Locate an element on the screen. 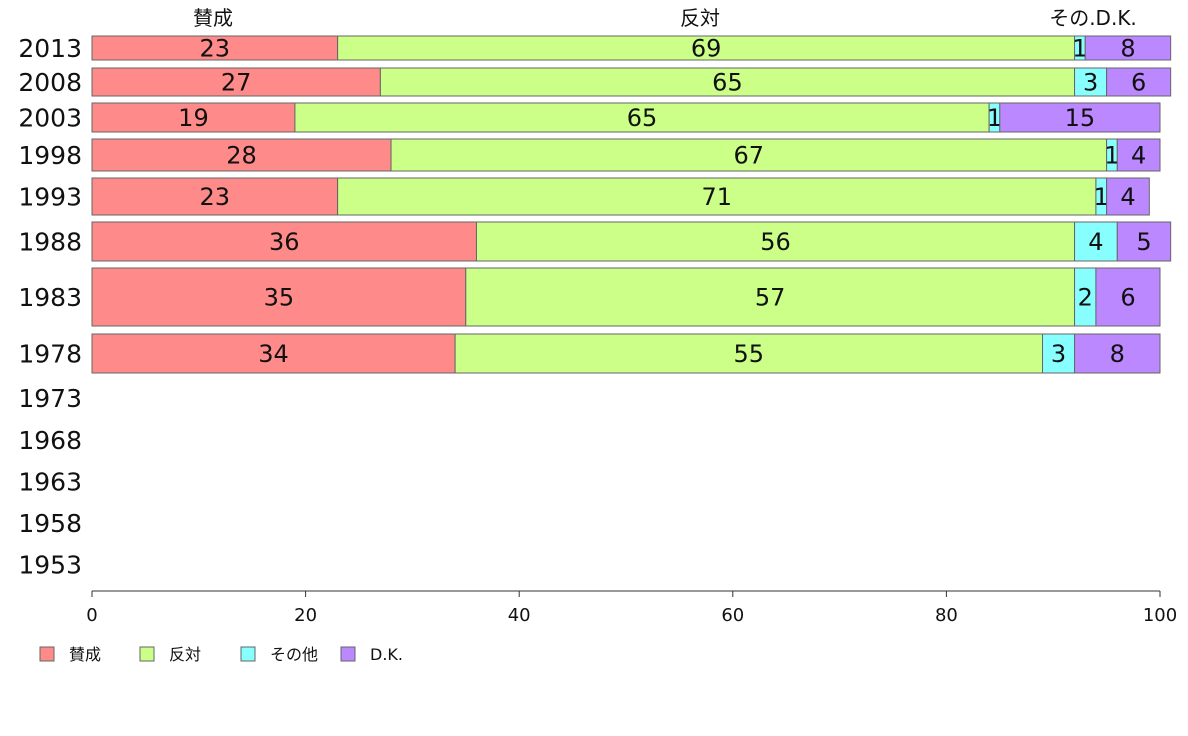 The image size is (1188, 736). bar-value-label-2013-2: 1 is located at coordinates (1079, 49).